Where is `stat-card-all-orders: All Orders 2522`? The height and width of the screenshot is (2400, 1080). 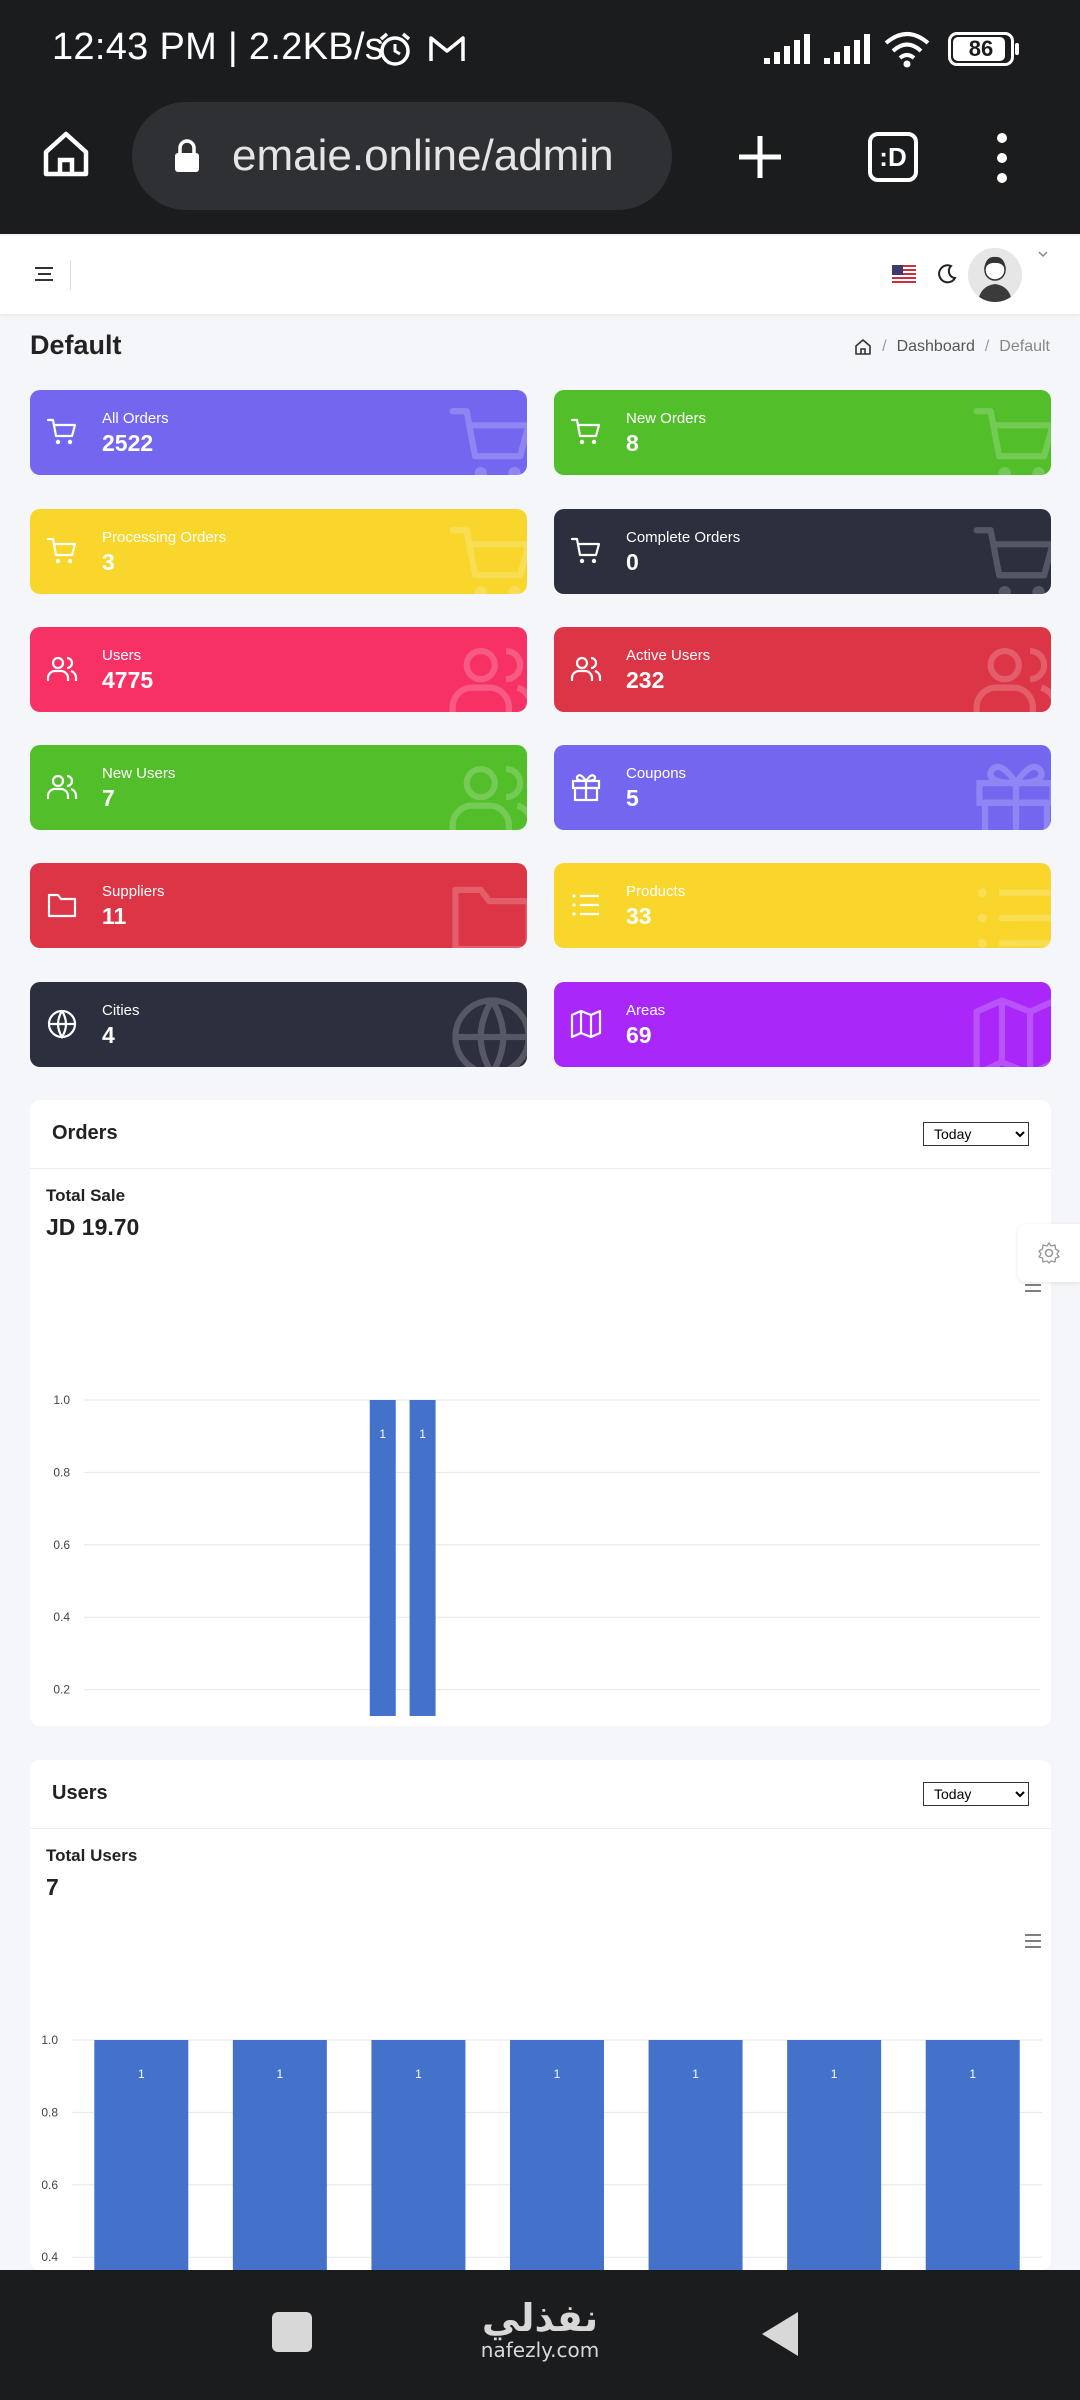
stat-card-all-orders: All Orders 2522 is located at coordinates (278, 432).